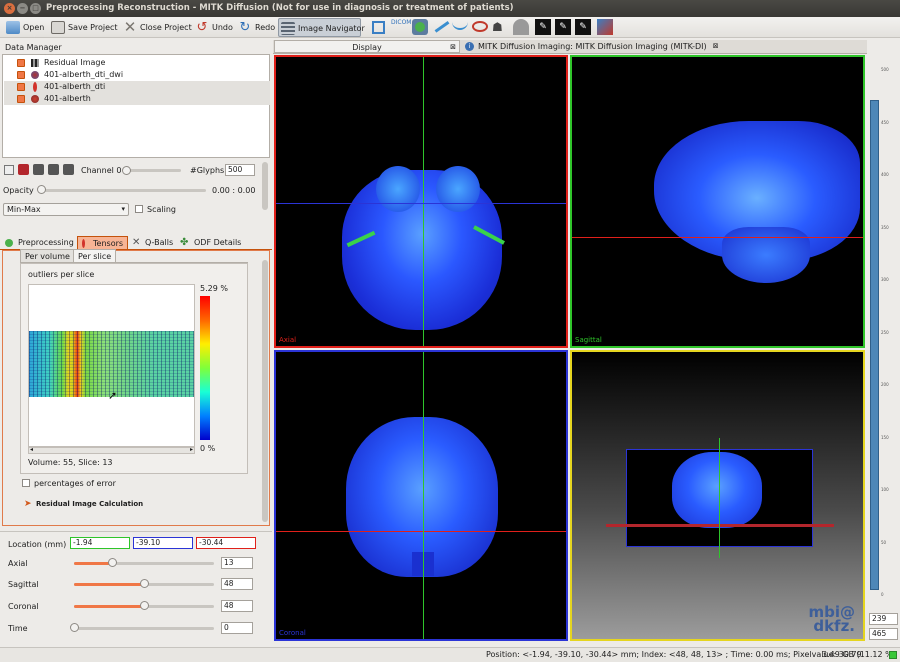  What do you see at coordinates (423, 495) in the screenshot?
I see `coronal-crosshair-v` at bounding box center [423, 495].